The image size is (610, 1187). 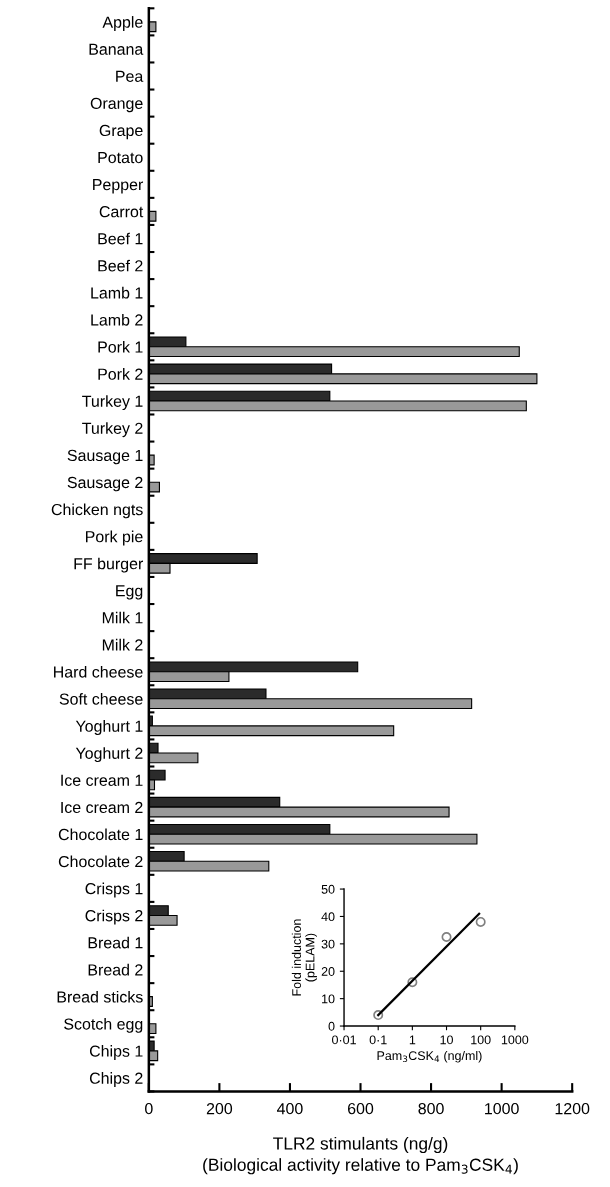 What do you see at coordinates (101, 699) in the screenshot?
I see `y-tick-label: Soft cheese` at bounding box center [101, 699].